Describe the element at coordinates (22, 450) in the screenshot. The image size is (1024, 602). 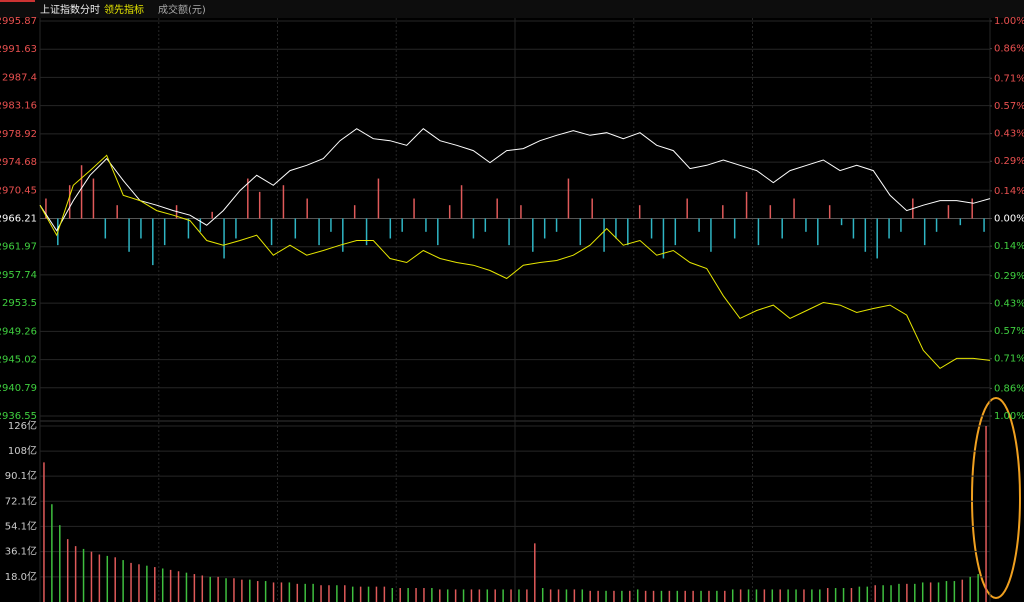
I see `y-tick-label: 108亿` at that location.